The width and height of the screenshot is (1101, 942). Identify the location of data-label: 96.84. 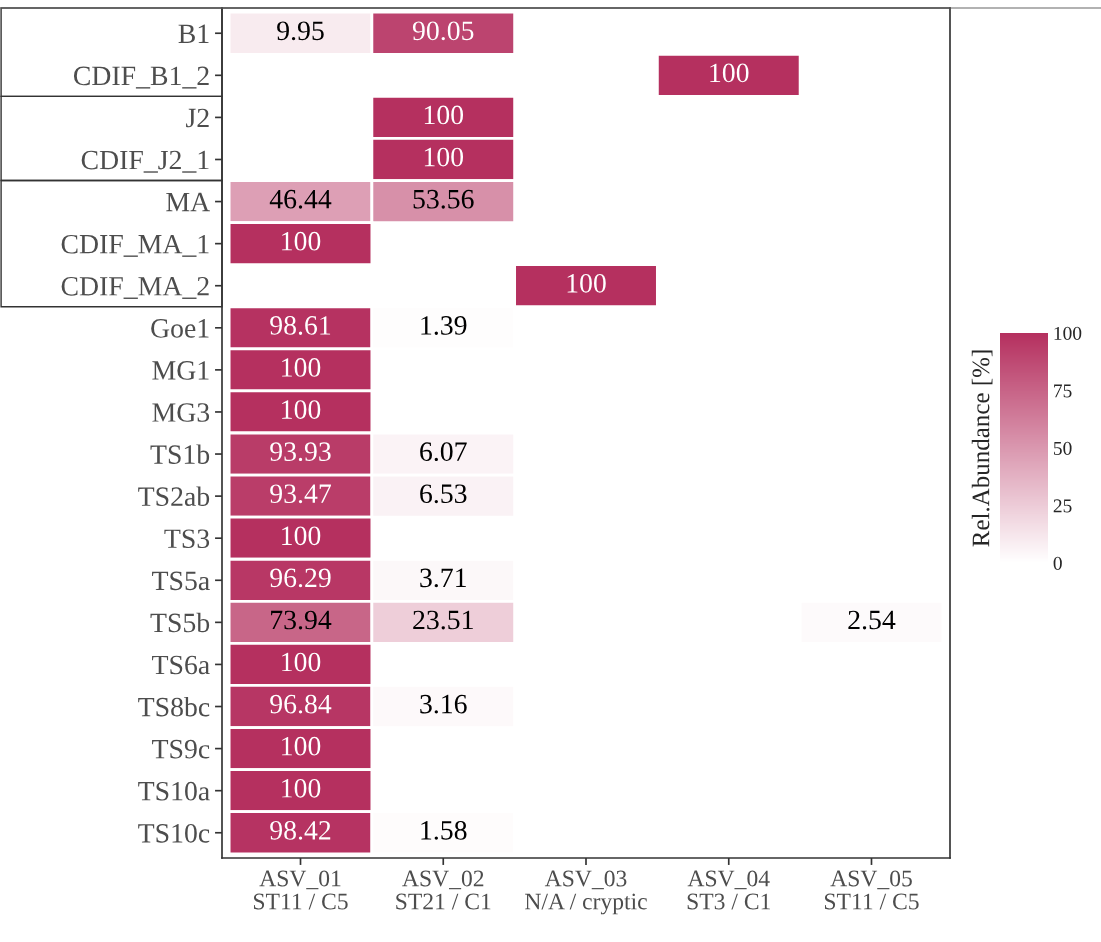
(301, 704).